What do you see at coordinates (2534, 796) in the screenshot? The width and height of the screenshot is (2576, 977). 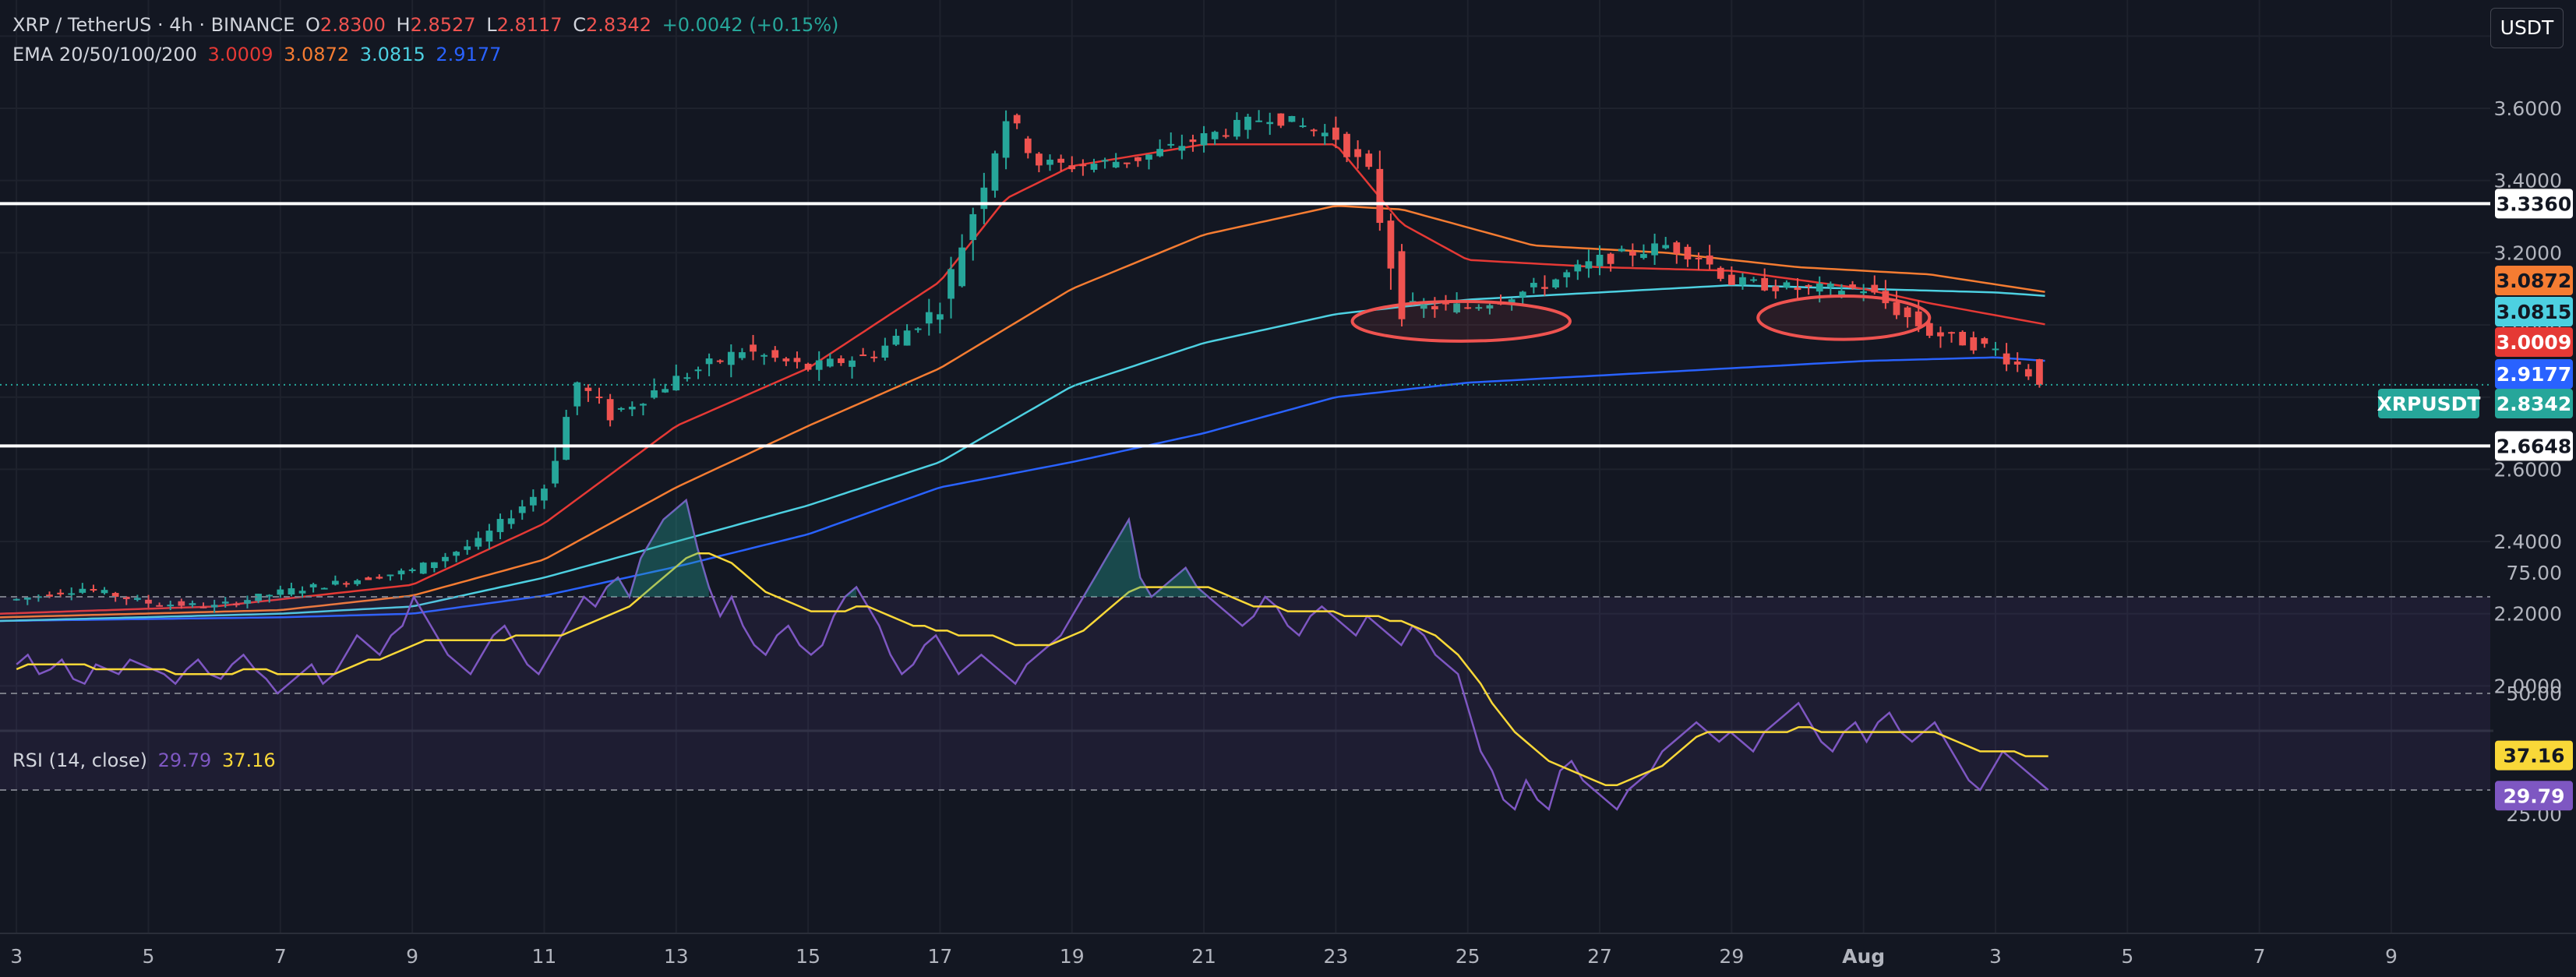 I see `rsi-value-tag-bg` at bounding box center [2534, 796].